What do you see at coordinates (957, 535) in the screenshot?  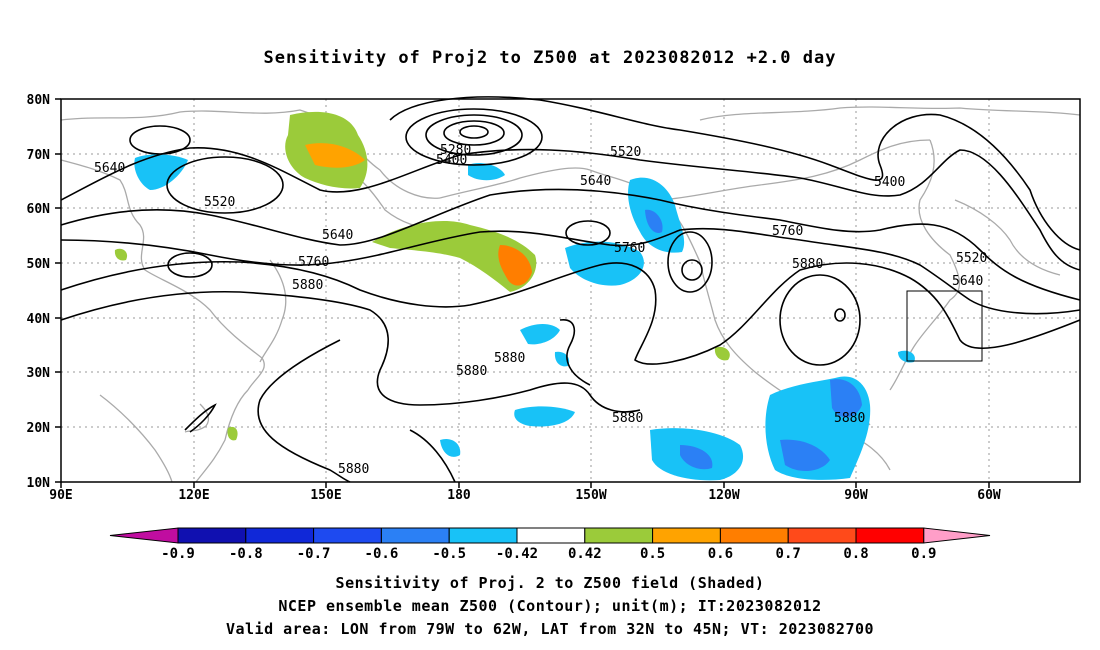 I see `colorbar-right-arrow` at bounding box center [957, 535].